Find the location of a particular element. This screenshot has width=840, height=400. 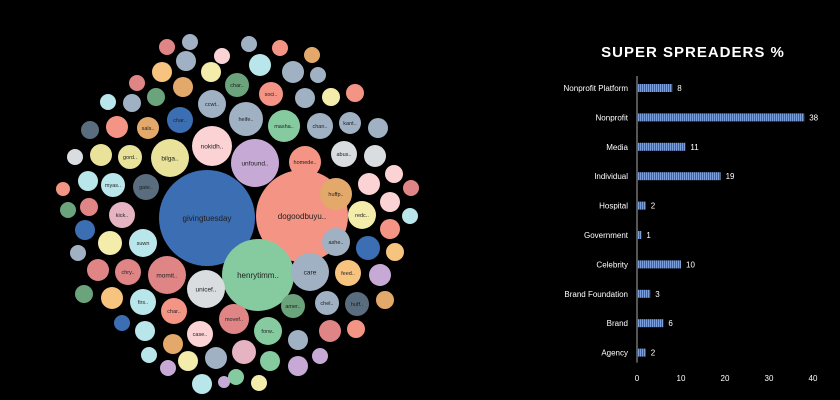

category-label: Hospital is located at coordinates (613, 206).